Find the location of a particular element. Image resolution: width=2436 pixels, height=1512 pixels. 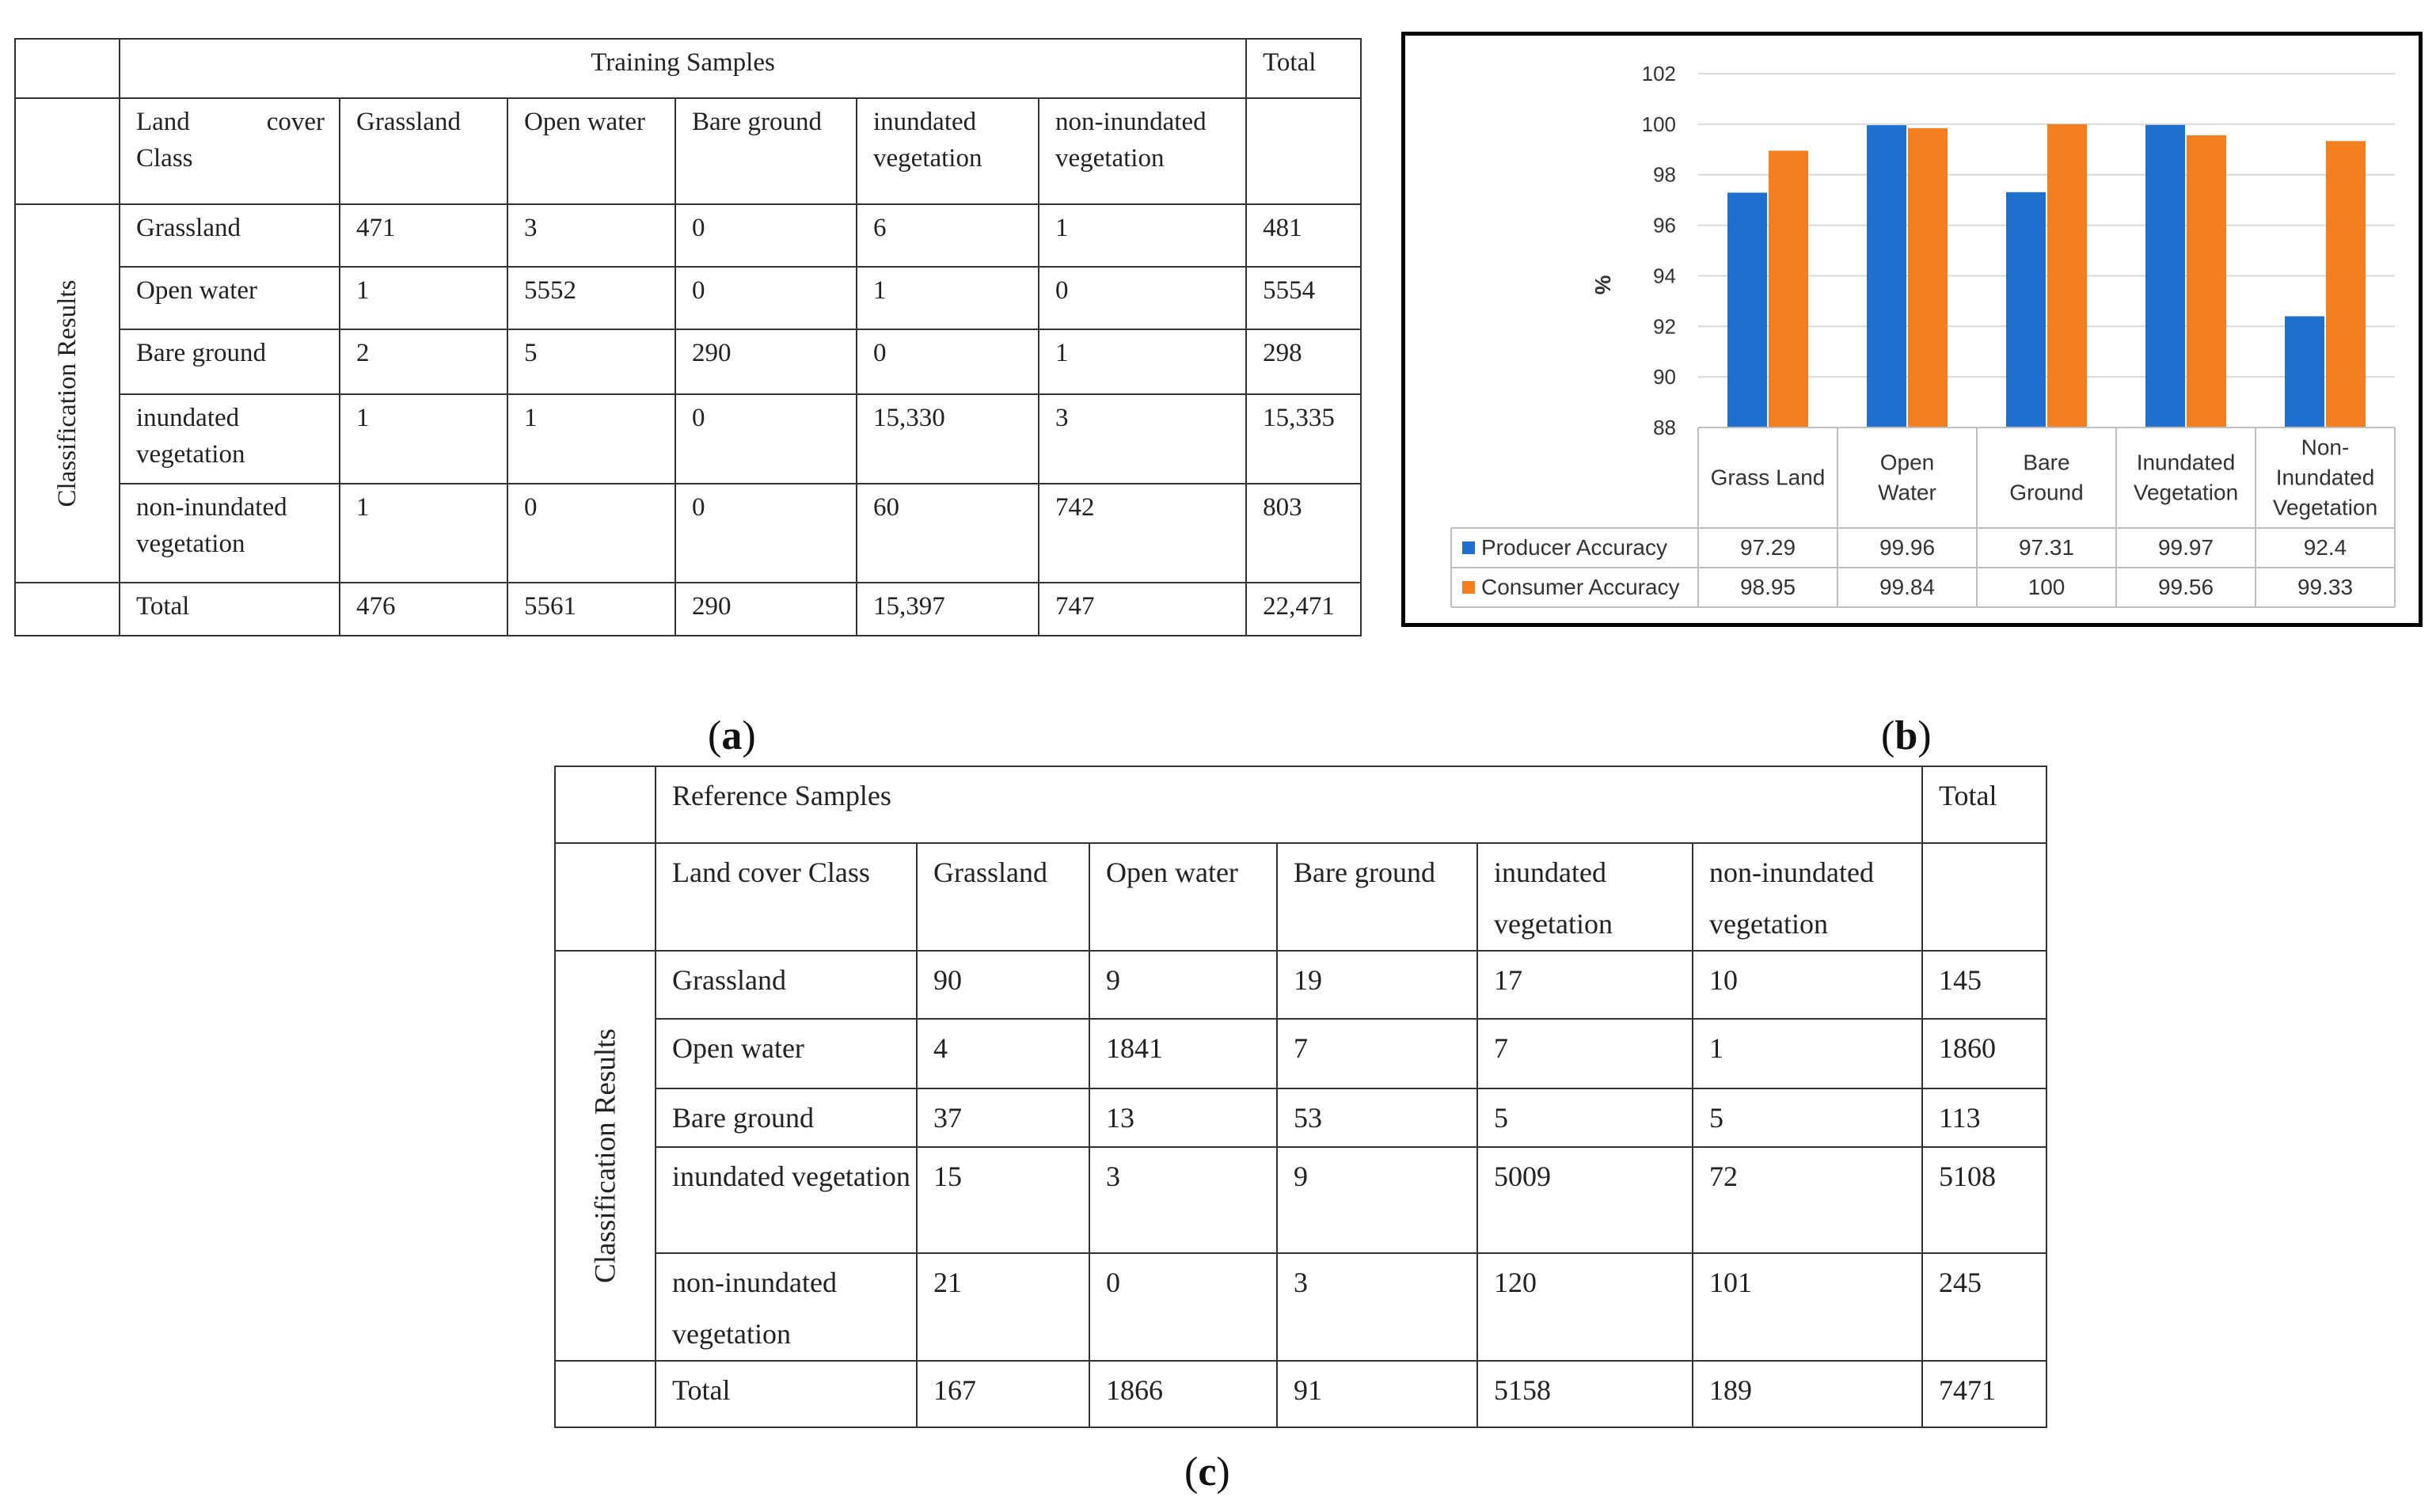

column-header: Open water is located at coordinates (1183, 897).